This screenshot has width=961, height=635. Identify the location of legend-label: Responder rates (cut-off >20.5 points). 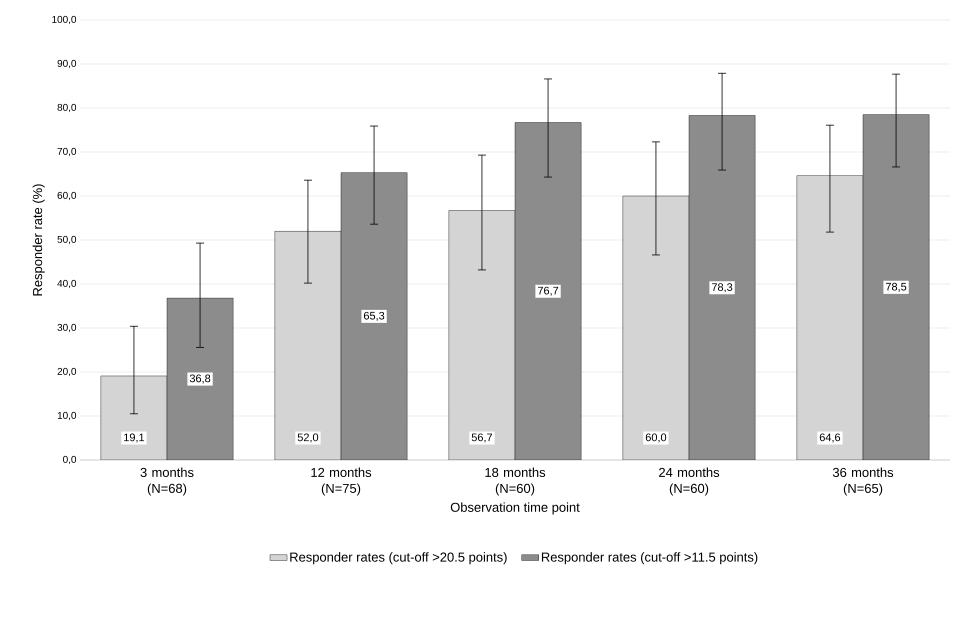
(398, 558).